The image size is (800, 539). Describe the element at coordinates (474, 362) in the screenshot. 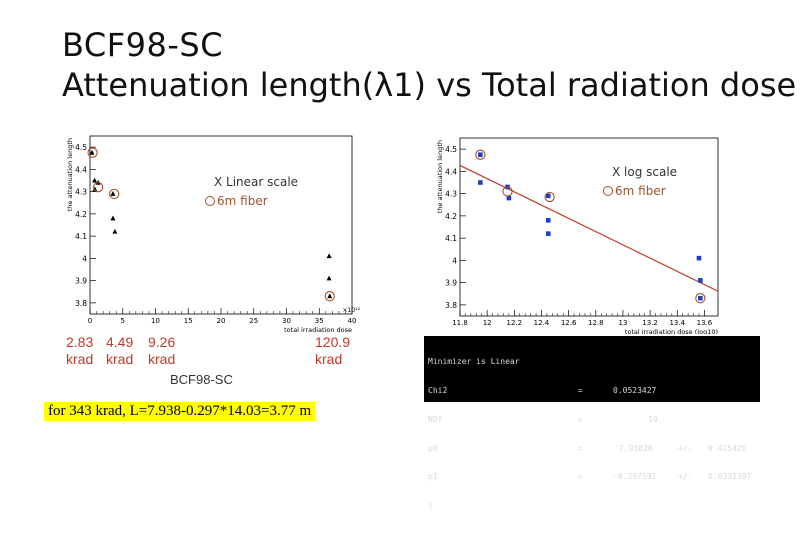

I see `terminal-header: Minimizer is Linear` at that location.